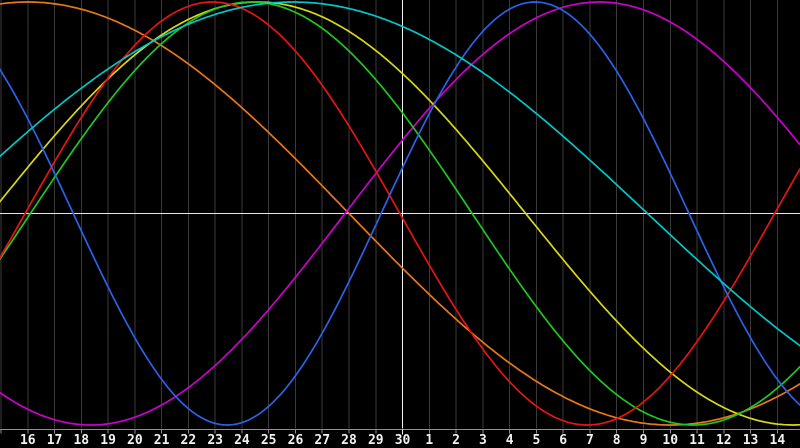 Image resolution: width=800 pixels, height=448 pixels. I want to click on day-label-1: 1, so click(429, 440).